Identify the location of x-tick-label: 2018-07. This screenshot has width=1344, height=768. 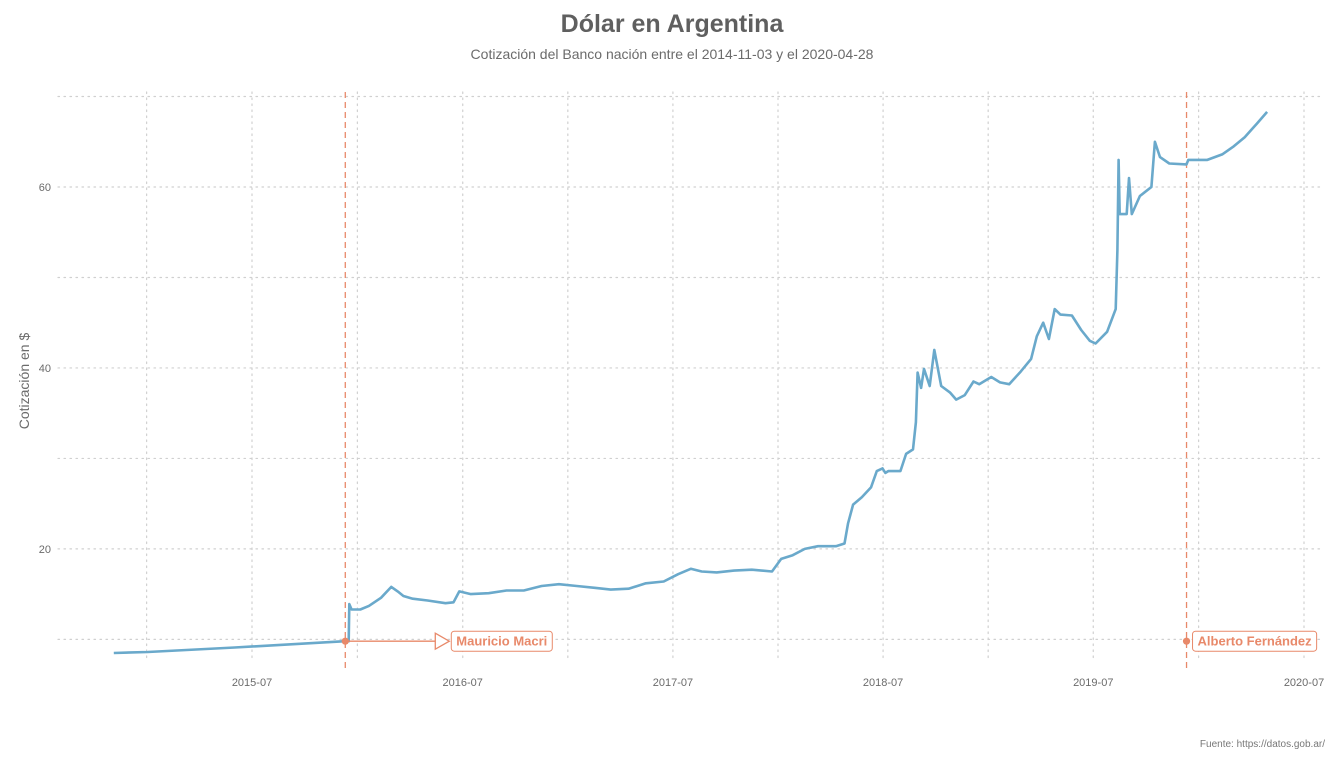
(883, 683).